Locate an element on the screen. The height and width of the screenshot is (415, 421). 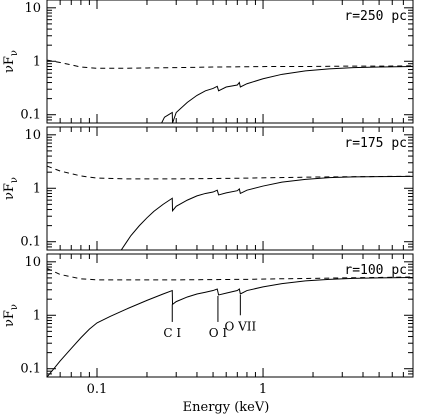
annotation-label: C I is located at coordinates (172, 333).